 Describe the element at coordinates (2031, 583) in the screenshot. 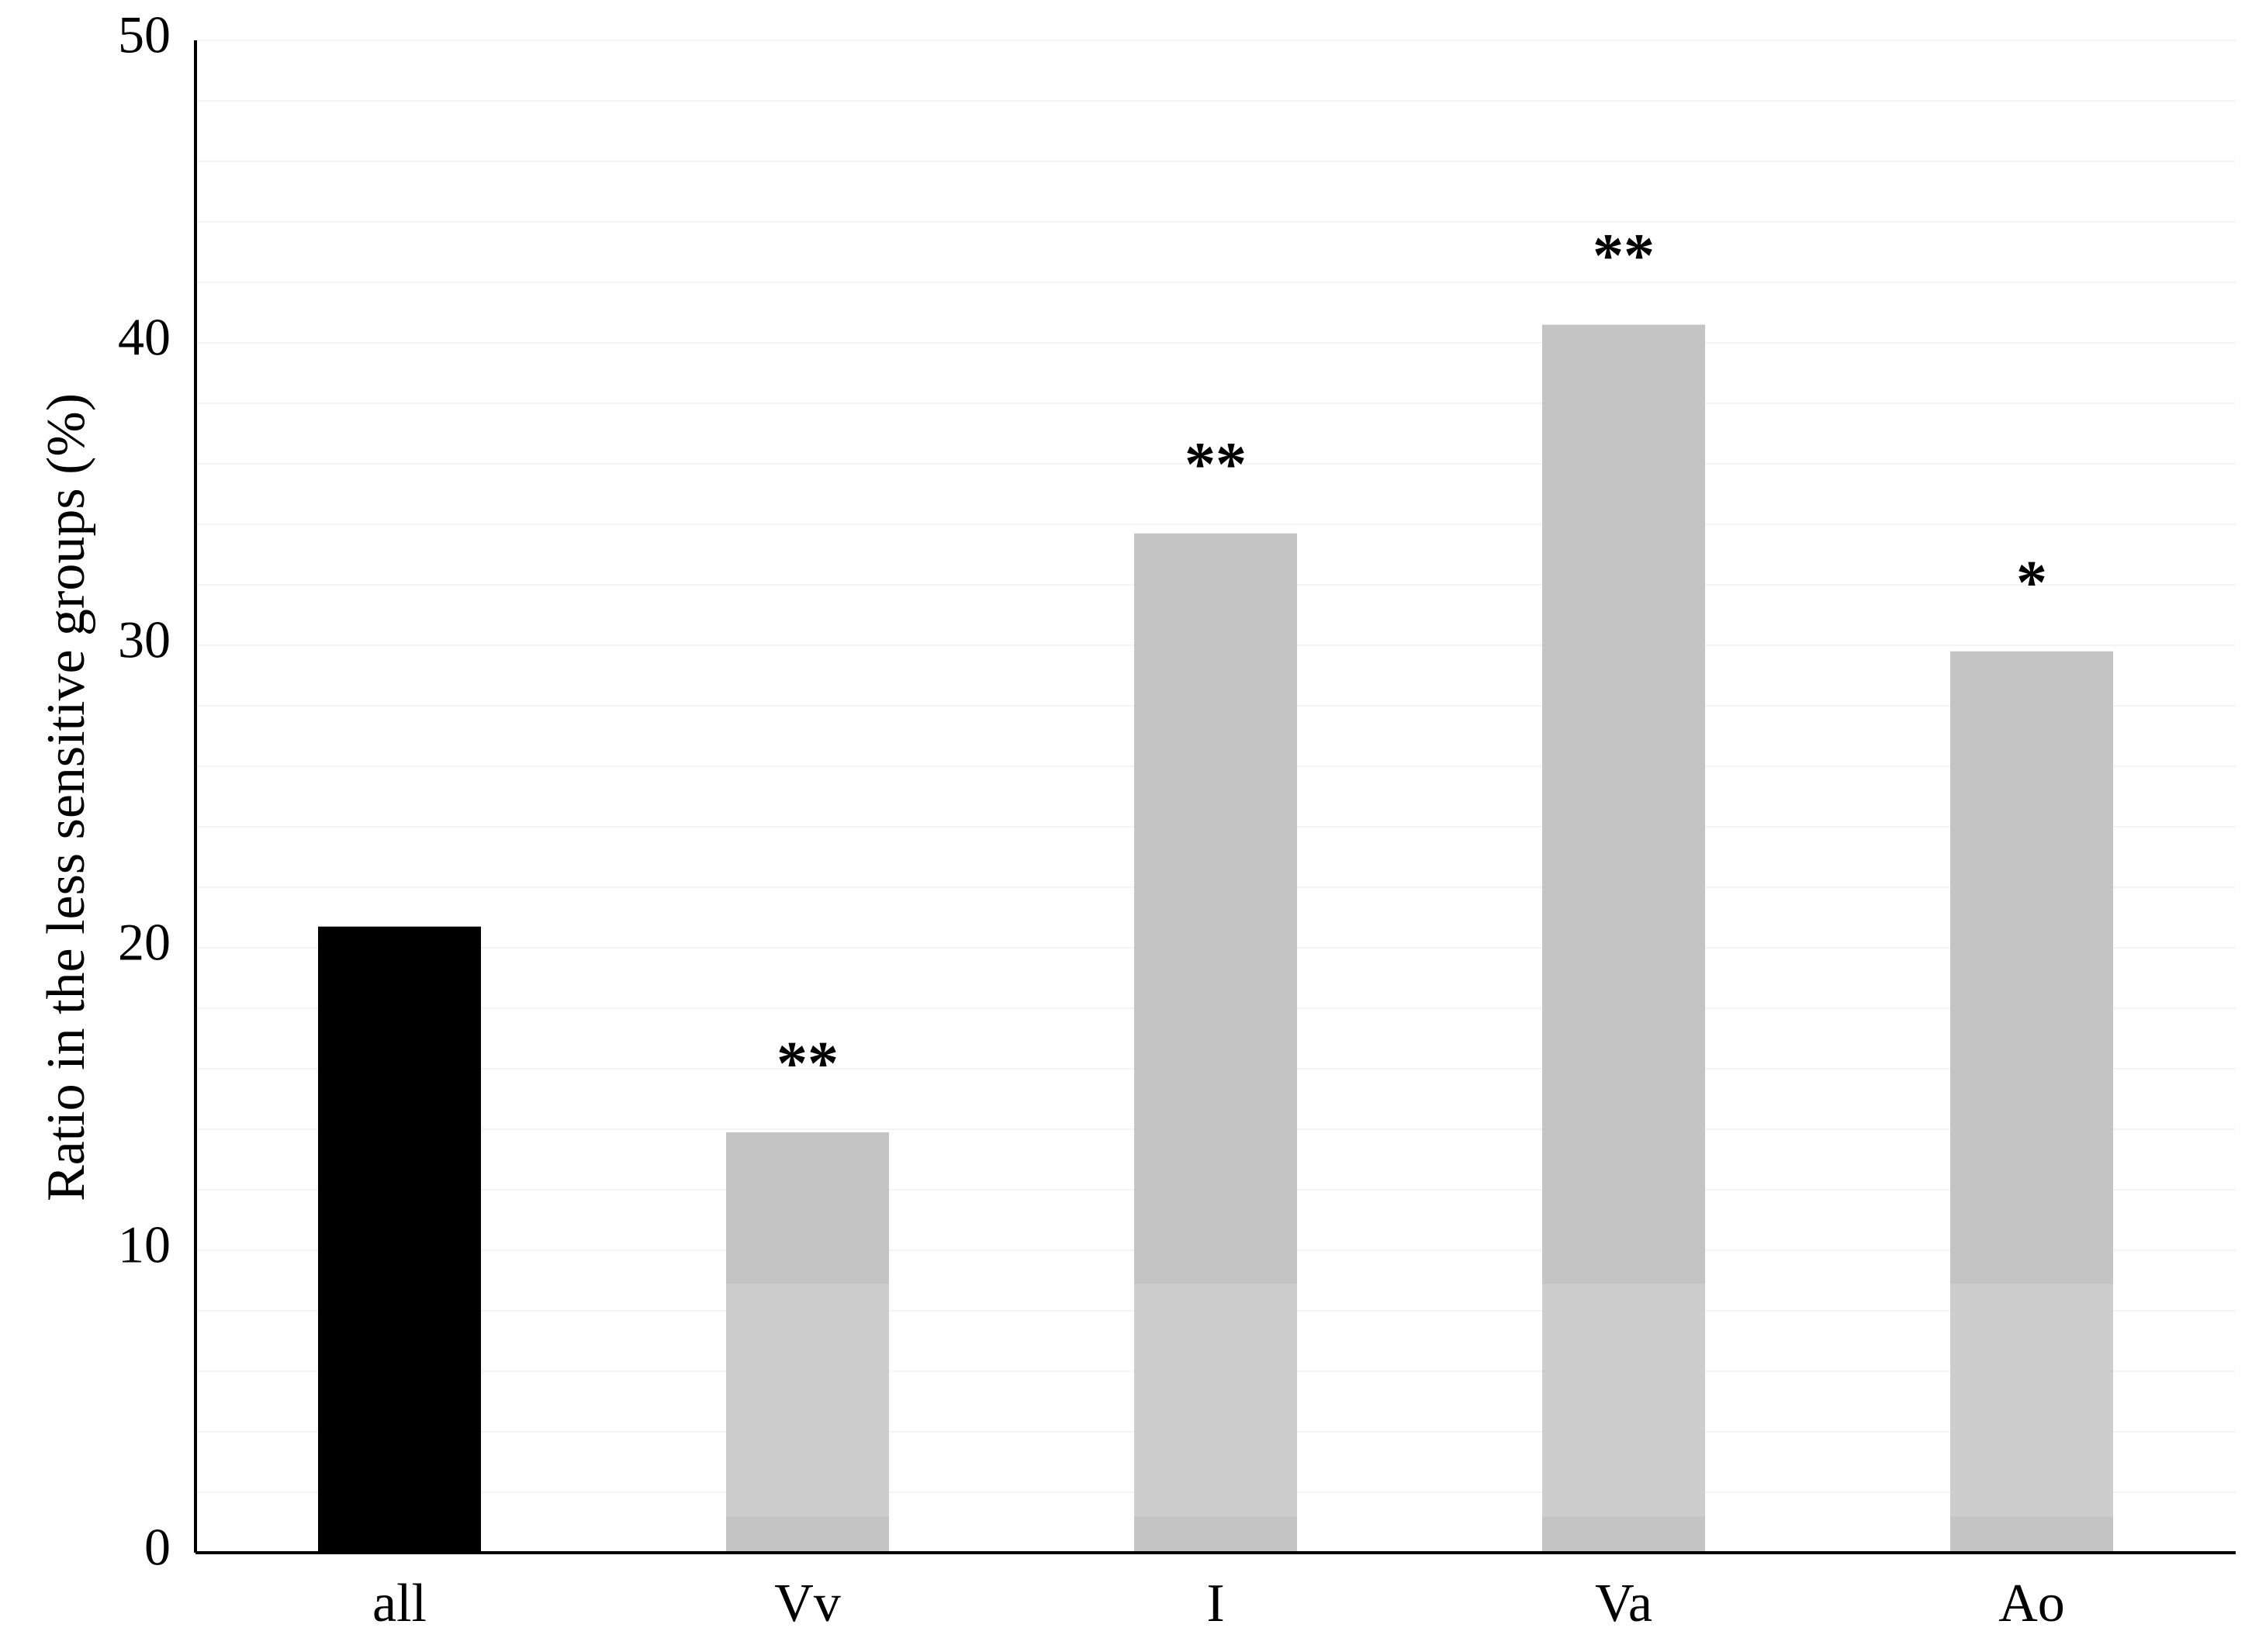

I see `significance-marker: *` at that location.